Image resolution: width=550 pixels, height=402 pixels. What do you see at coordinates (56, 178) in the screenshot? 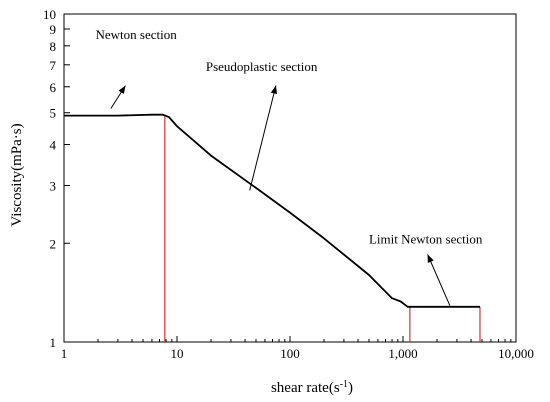
I see `y-axis-ticks: 1 2 3 4 5 6 7 8 910` at bounding box center [56, 178].